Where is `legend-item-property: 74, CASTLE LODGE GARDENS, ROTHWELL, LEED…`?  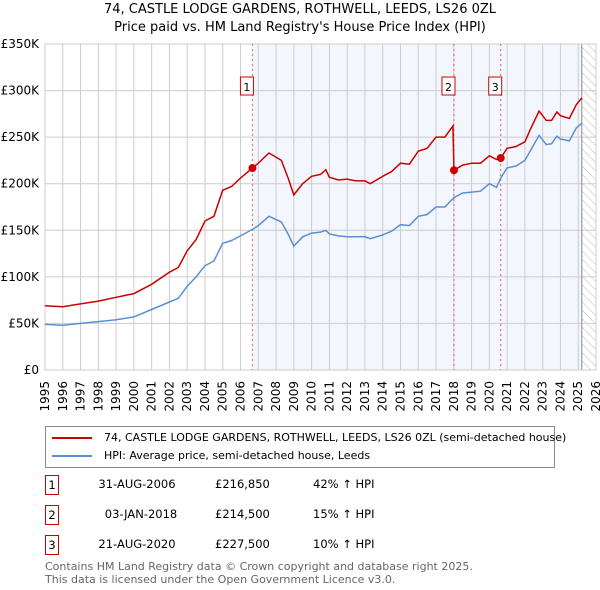
legend-item-property: 74, CASTLE LODGE GARDENS, ROTHWELL, LEED… is located at coordinates (309, 438).